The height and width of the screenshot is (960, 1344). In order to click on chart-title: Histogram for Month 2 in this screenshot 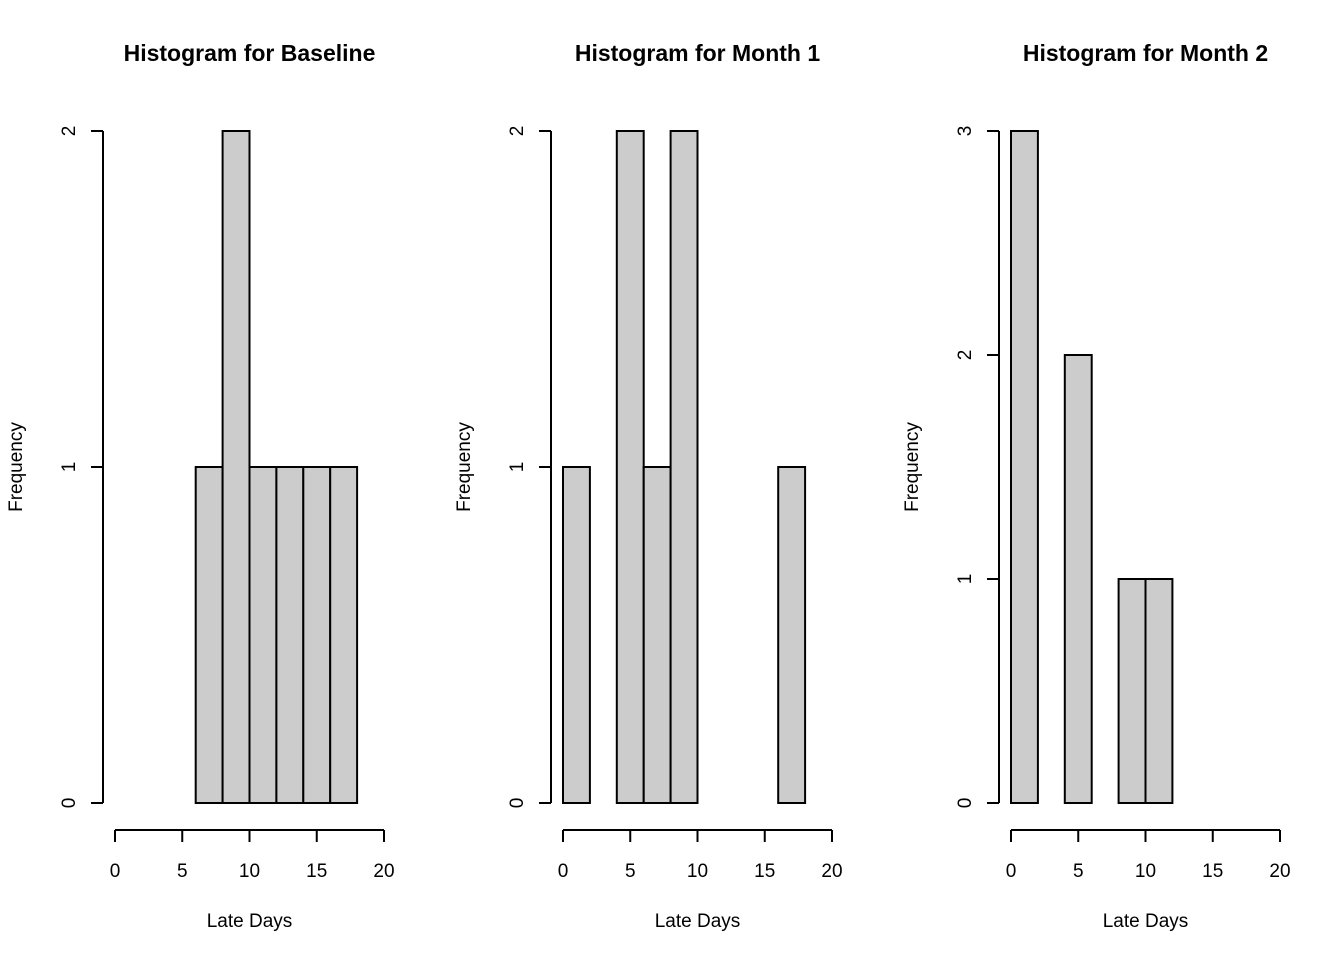, I will do `click(1145, 53)`.